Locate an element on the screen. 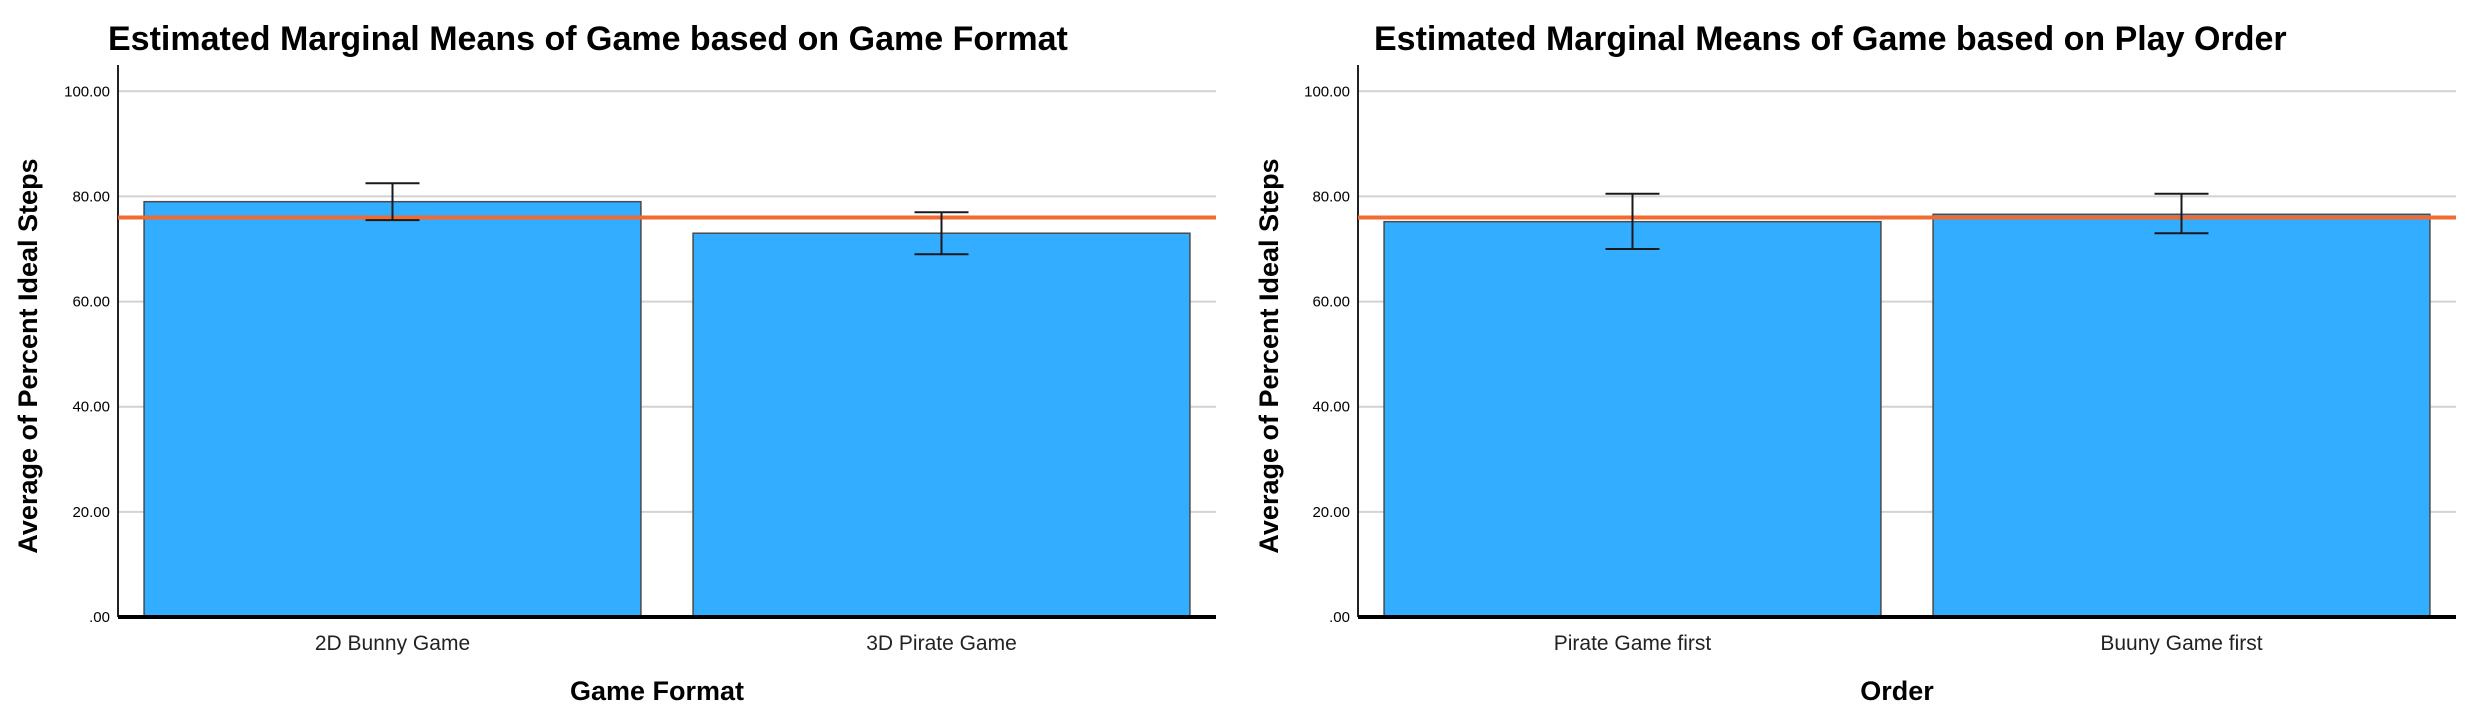 This screenshot has height=728, width=2479. x-category-label: 2D Bunny Game is located at coordinates (392, 643).